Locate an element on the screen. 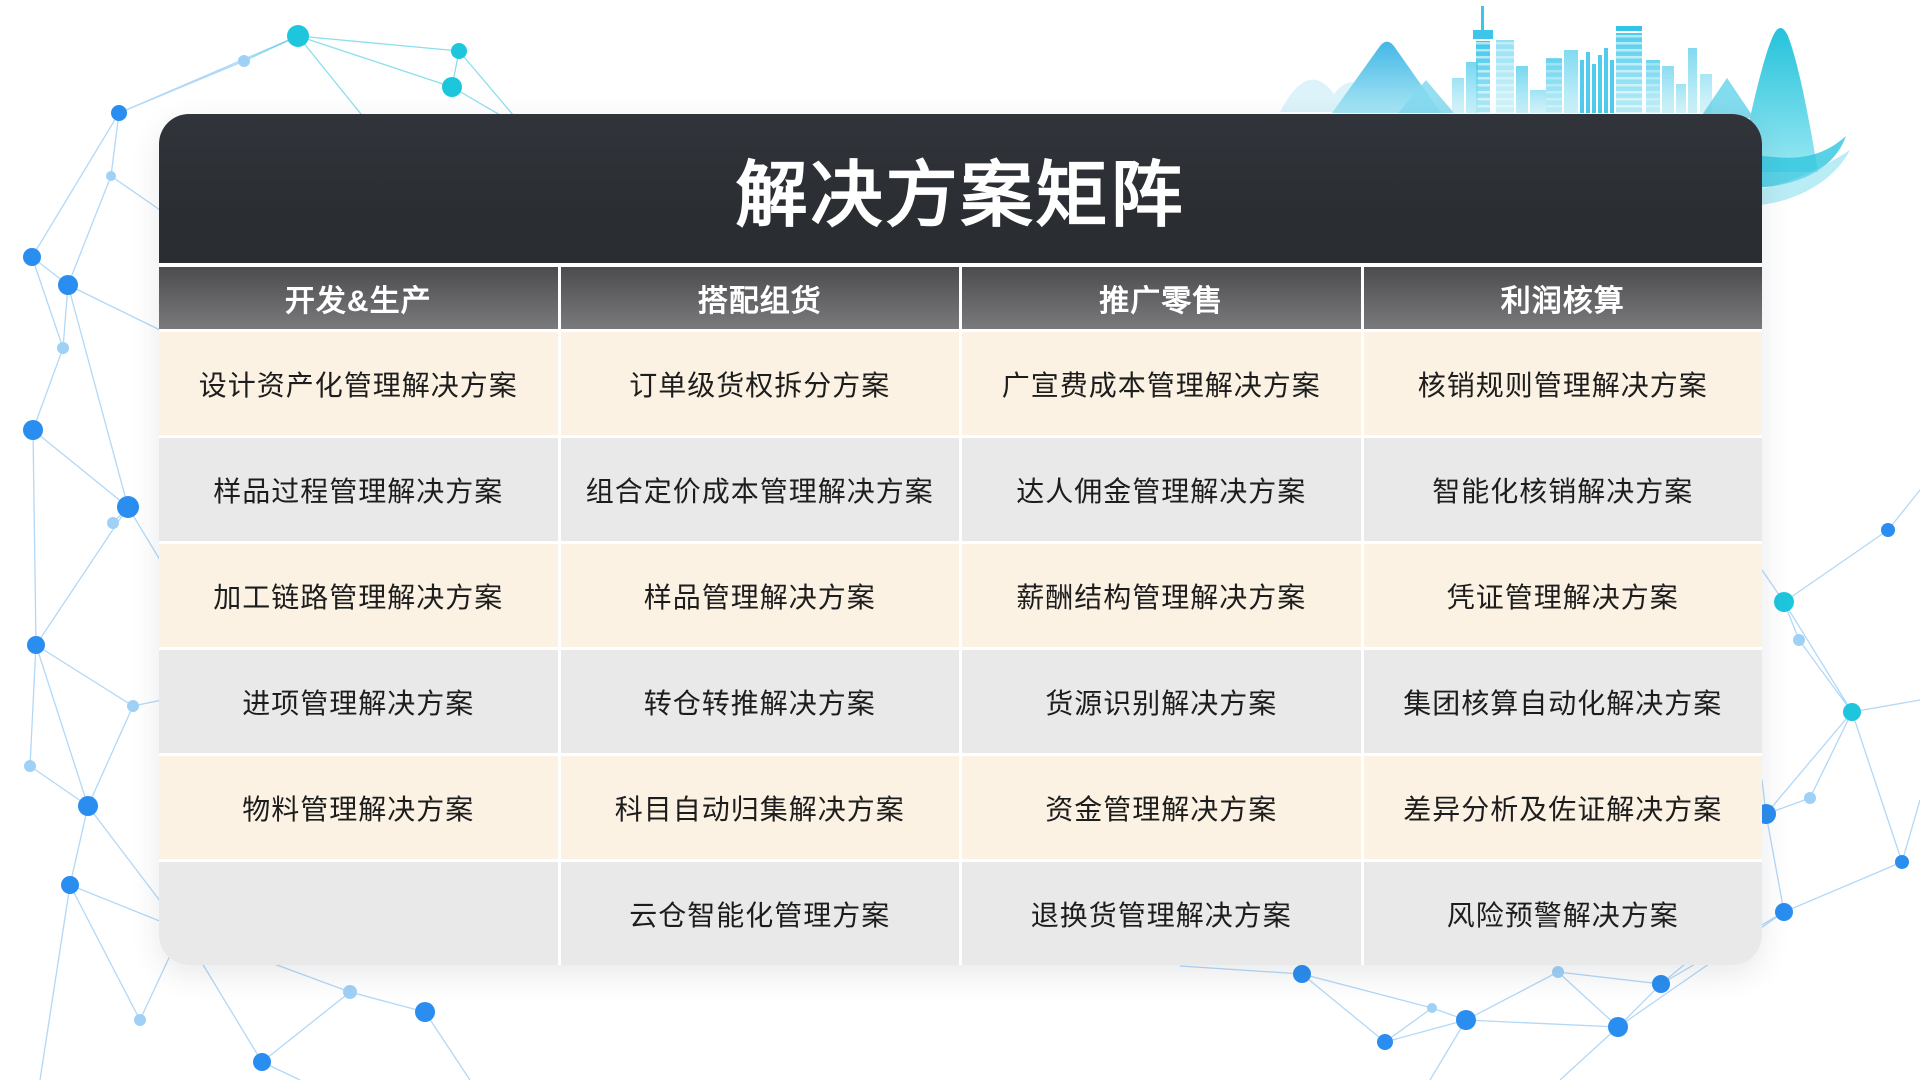  title-banner: 解决方案矩阵 is located at coordinates (960, 188).